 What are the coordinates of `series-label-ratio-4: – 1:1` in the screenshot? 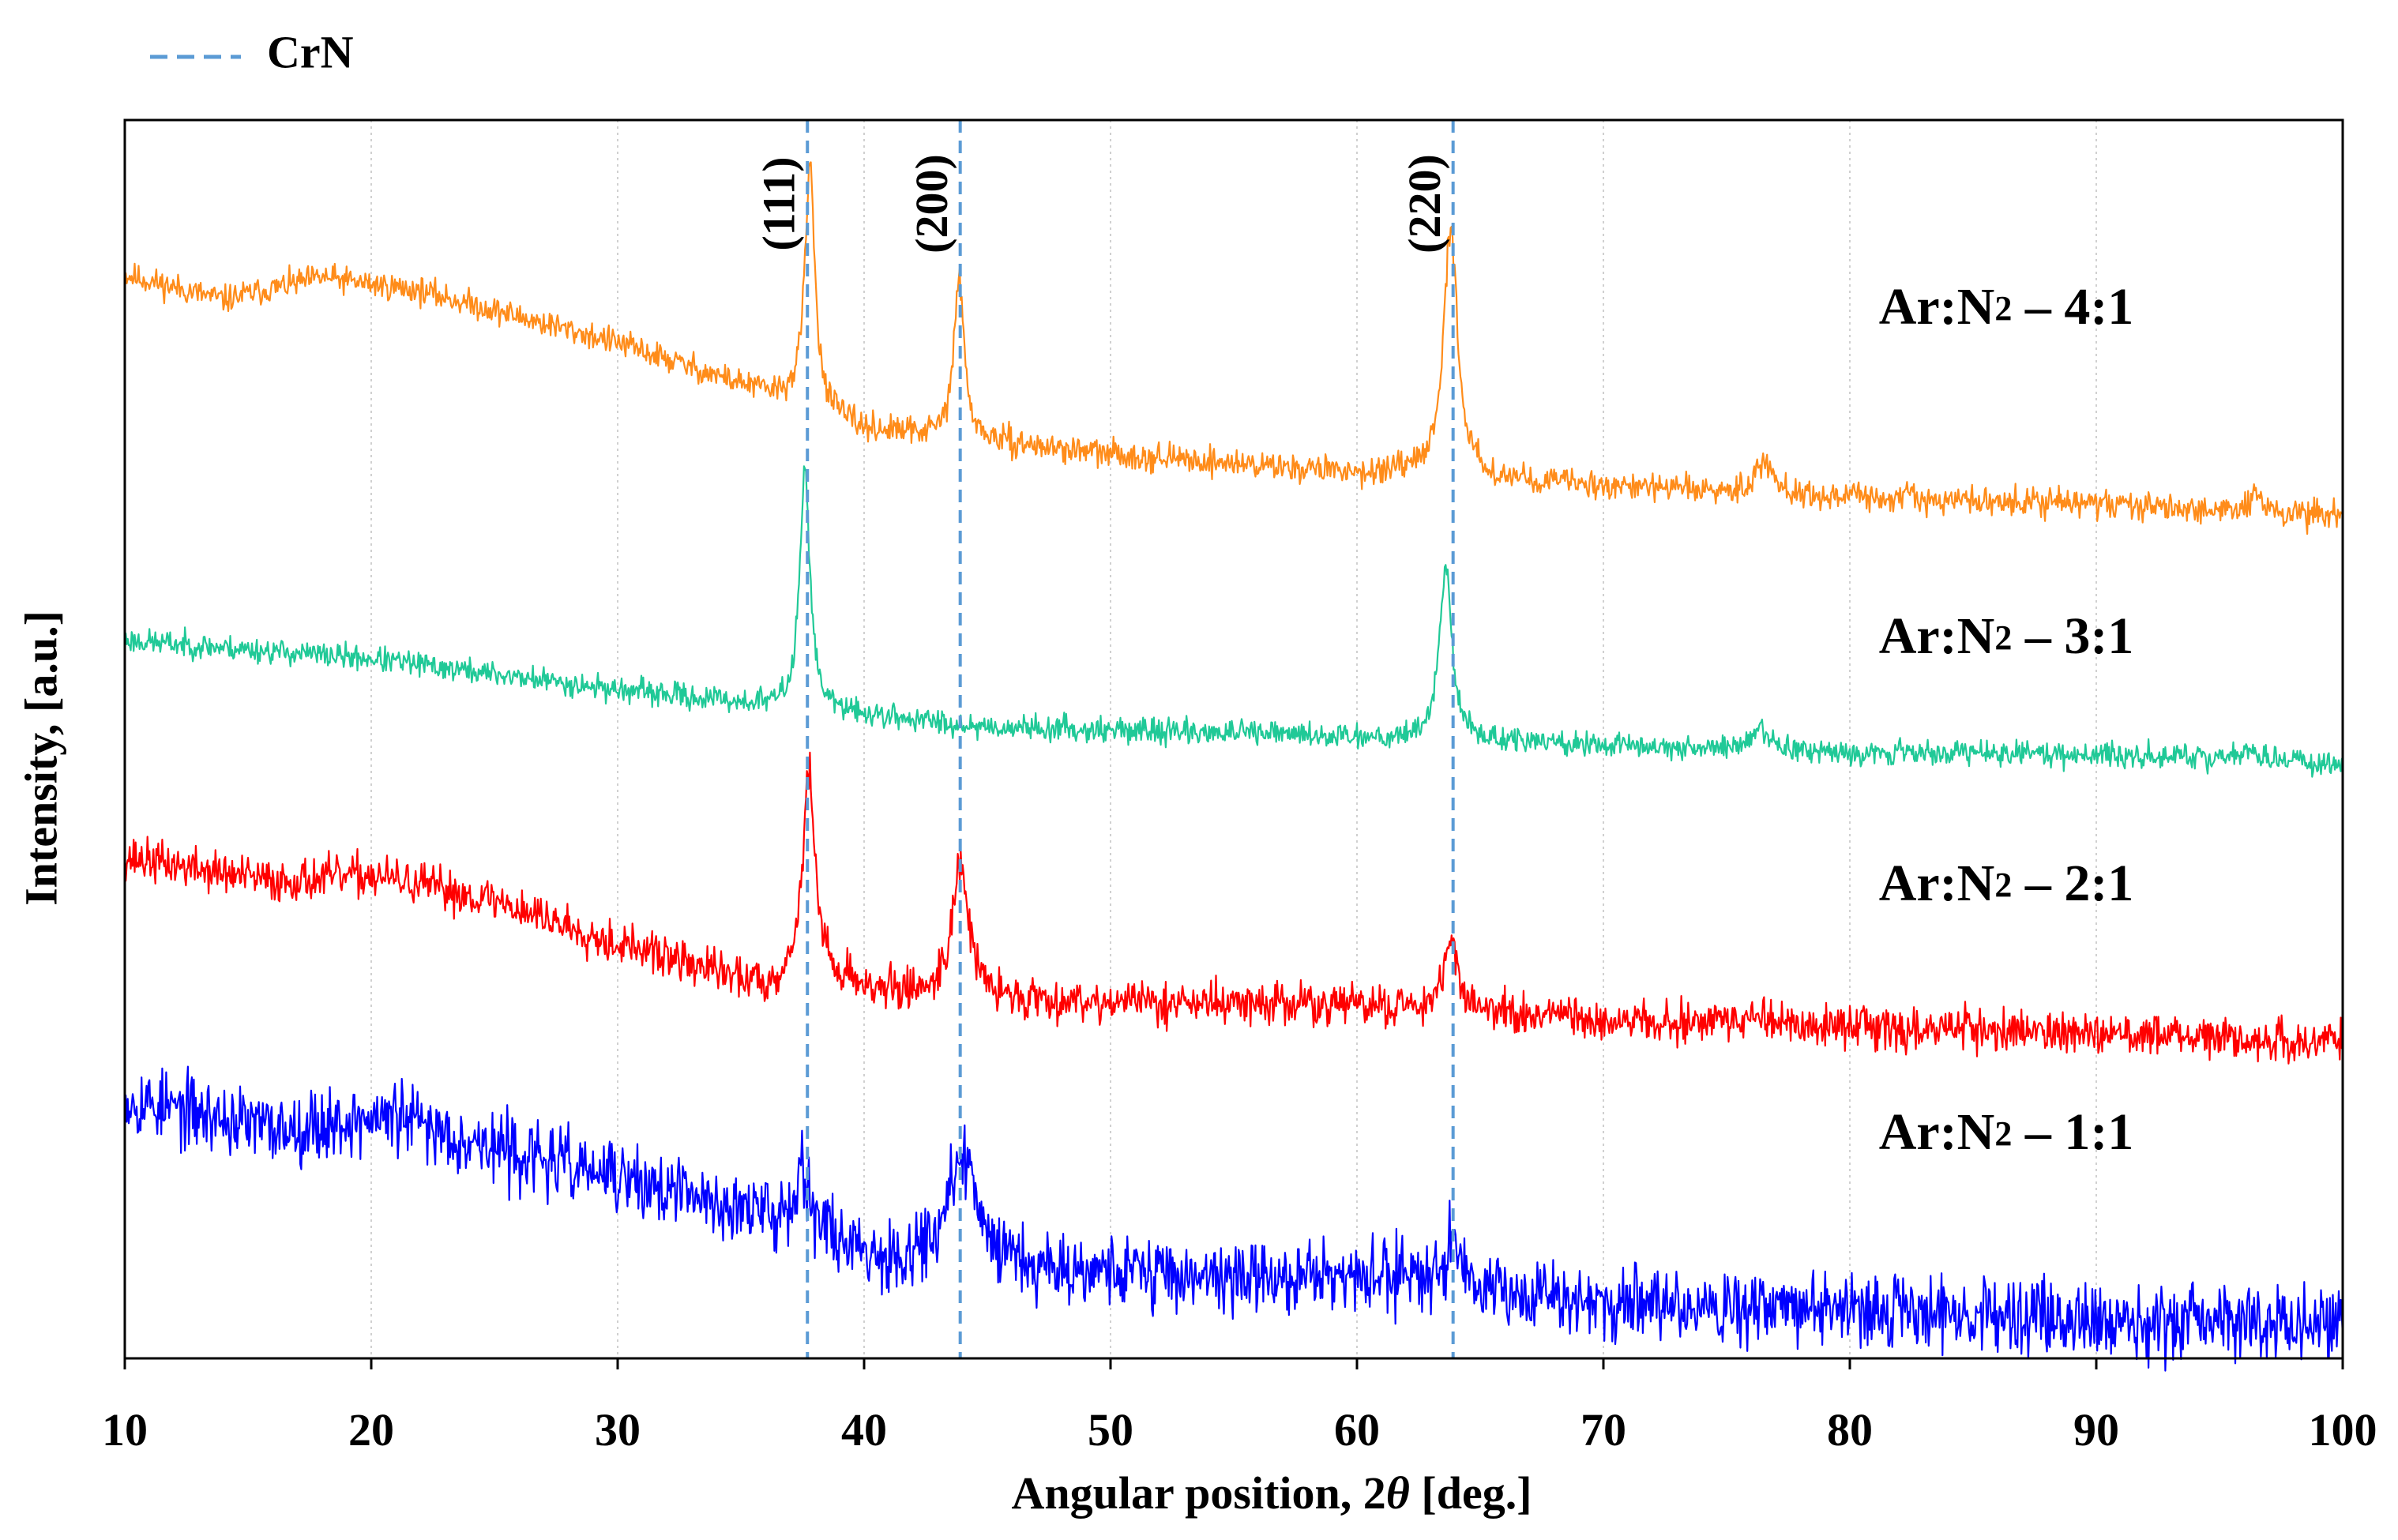 It's located at (2072, 1132).